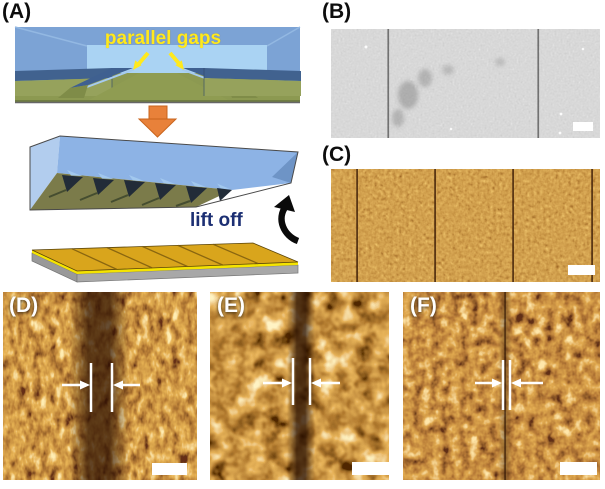 Image resolution: width=605 pixels, height=489 pixels. Describe the element at coordinates (165, 262) in the screenshot. I see `gold-substrate-3d` at that location.